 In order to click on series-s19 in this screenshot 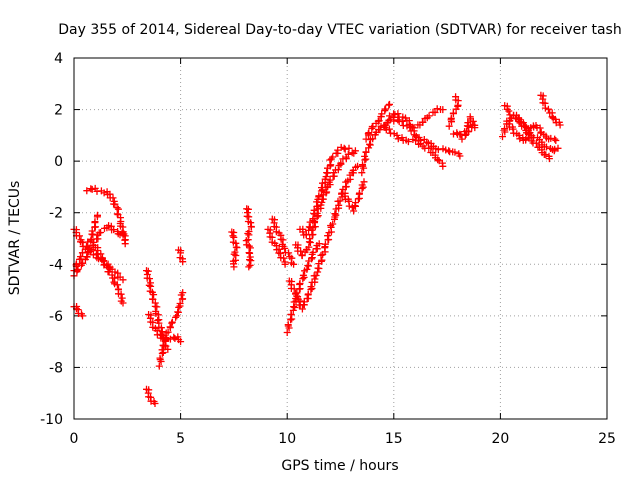, I will do `click(324, 191)`.